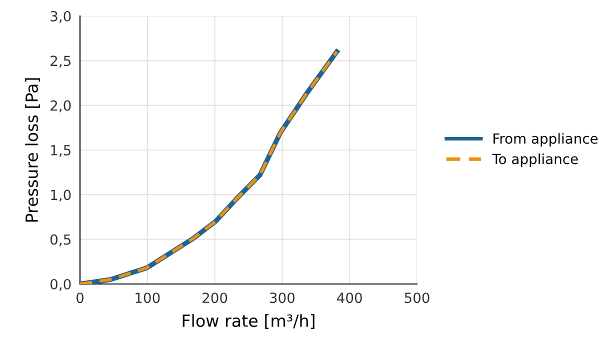 The image size is (601, 360). I want to click on x-tick-label: 0, so click(80, 298).